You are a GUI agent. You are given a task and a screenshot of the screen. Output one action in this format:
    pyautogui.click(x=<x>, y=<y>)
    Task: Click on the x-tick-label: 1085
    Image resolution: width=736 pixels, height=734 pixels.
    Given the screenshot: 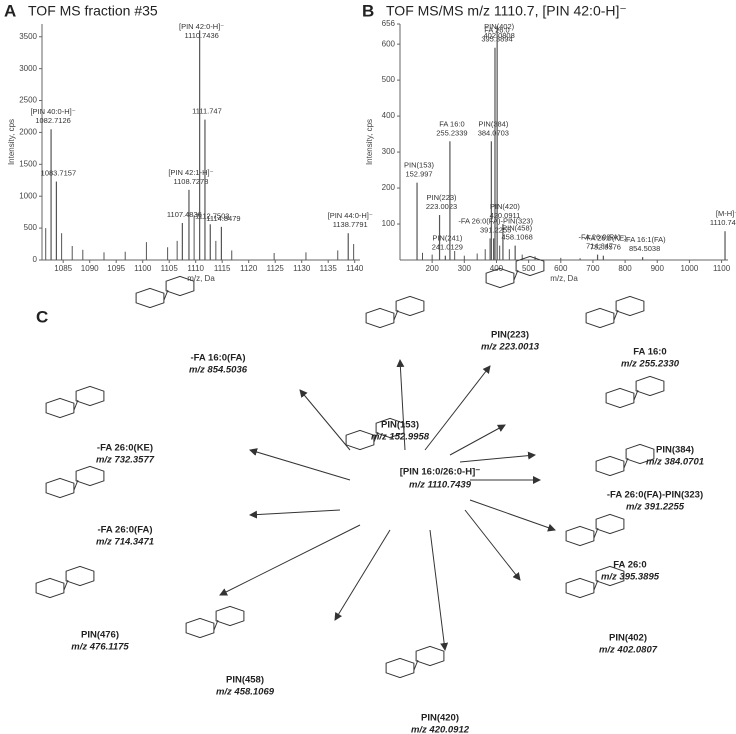 What is the action you would take?
    pyautogui.click(x=63, y=268)
    